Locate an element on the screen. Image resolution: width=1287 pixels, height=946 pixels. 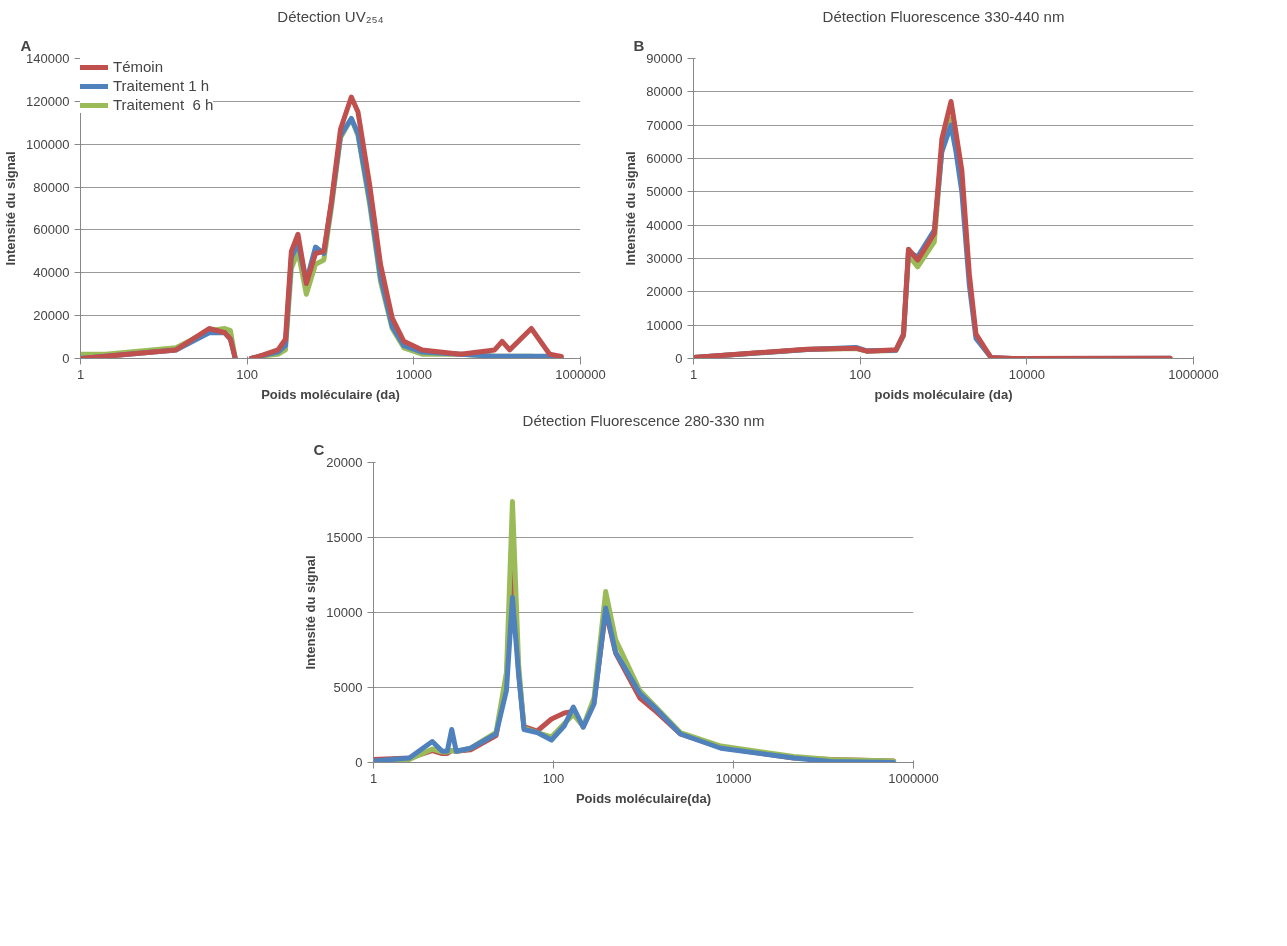
y-tick-label: 140000 is located at coordinates (48, 58).